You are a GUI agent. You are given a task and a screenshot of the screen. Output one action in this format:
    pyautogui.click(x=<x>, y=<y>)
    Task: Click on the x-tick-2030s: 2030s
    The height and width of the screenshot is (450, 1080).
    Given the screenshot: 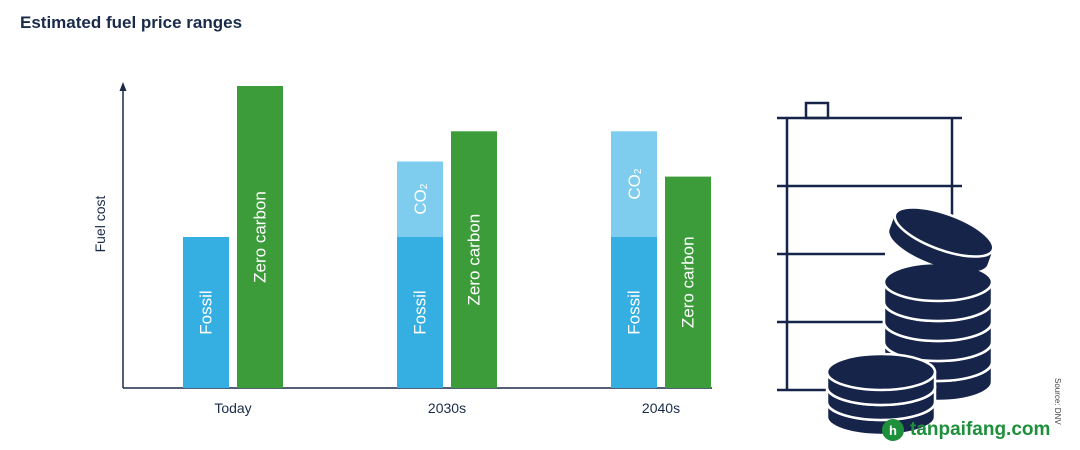 What is the action you would take?
    pyautogui.click(x=447, y=408)
    